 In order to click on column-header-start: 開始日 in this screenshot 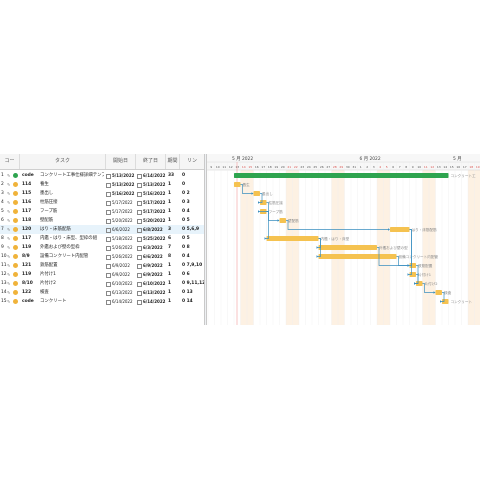, I will do `click(121, 161)`.